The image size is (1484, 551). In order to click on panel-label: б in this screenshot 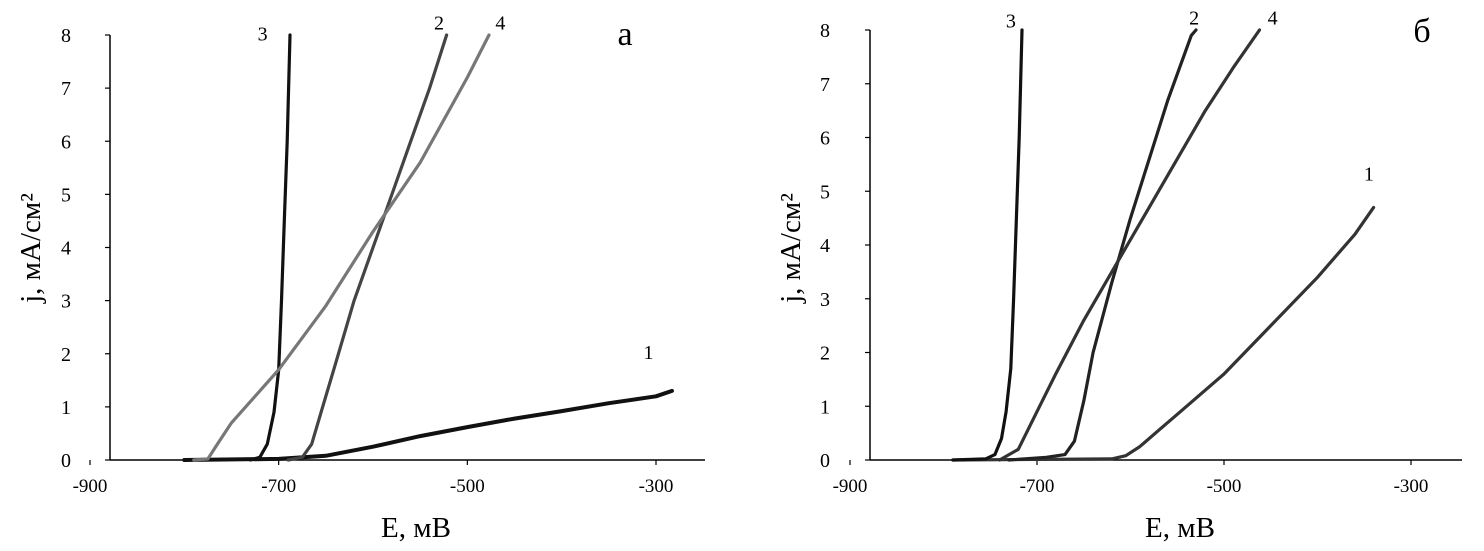, I will do `click(1421, 31)`.